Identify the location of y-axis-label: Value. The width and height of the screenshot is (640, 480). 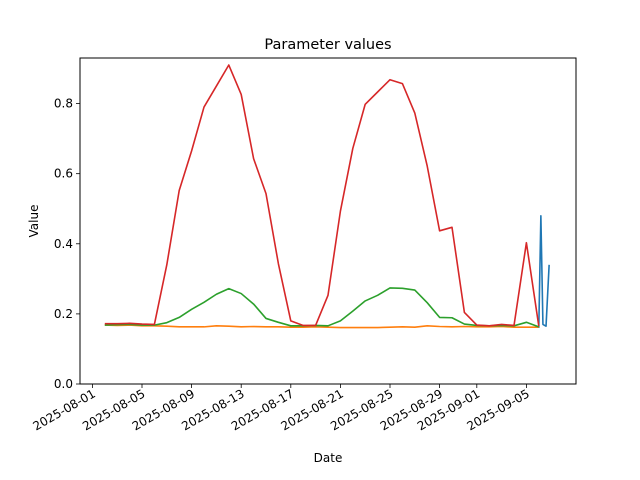
(34, 221).